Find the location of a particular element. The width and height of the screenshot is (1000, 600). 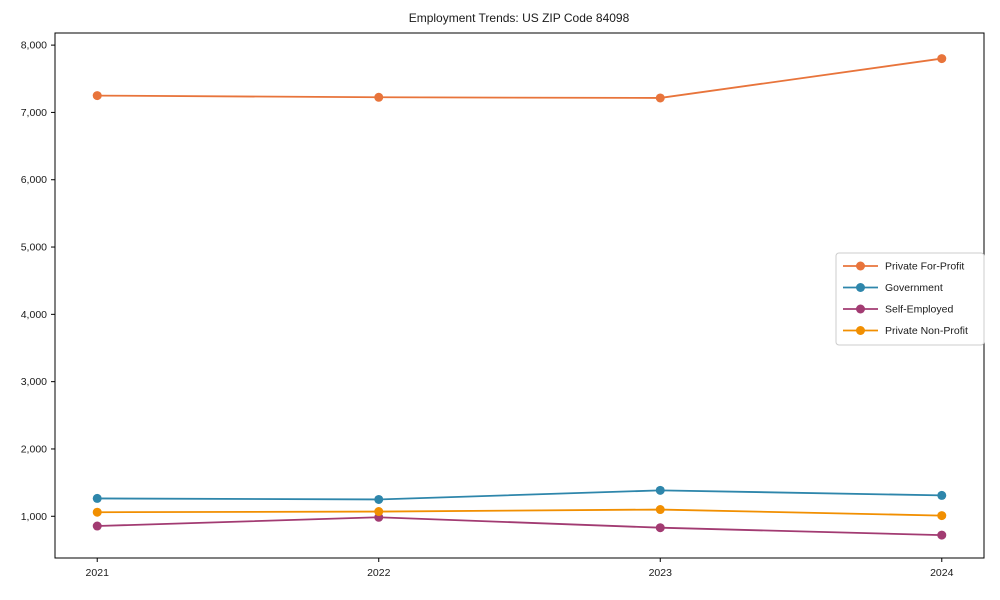

y-tick-label: 1,000 is located at coordinates (34, 517).